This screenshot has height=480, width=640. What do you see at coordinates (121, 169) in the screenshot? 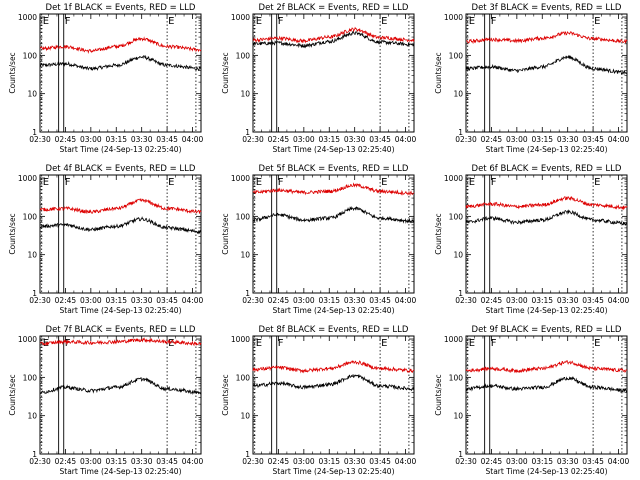
I see `panel-title: Det 4f BLACK = Events, RED = LLD` at bounding box center [121, 169].